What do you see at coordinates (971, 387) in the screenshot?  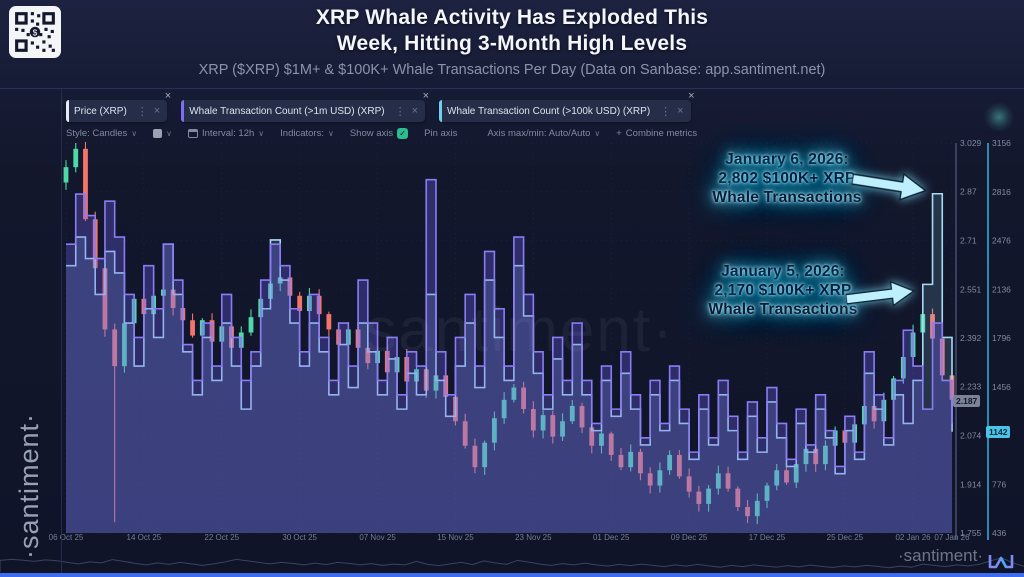 I see `price-axis-label: 2.233` at bounding box center [971, 387].